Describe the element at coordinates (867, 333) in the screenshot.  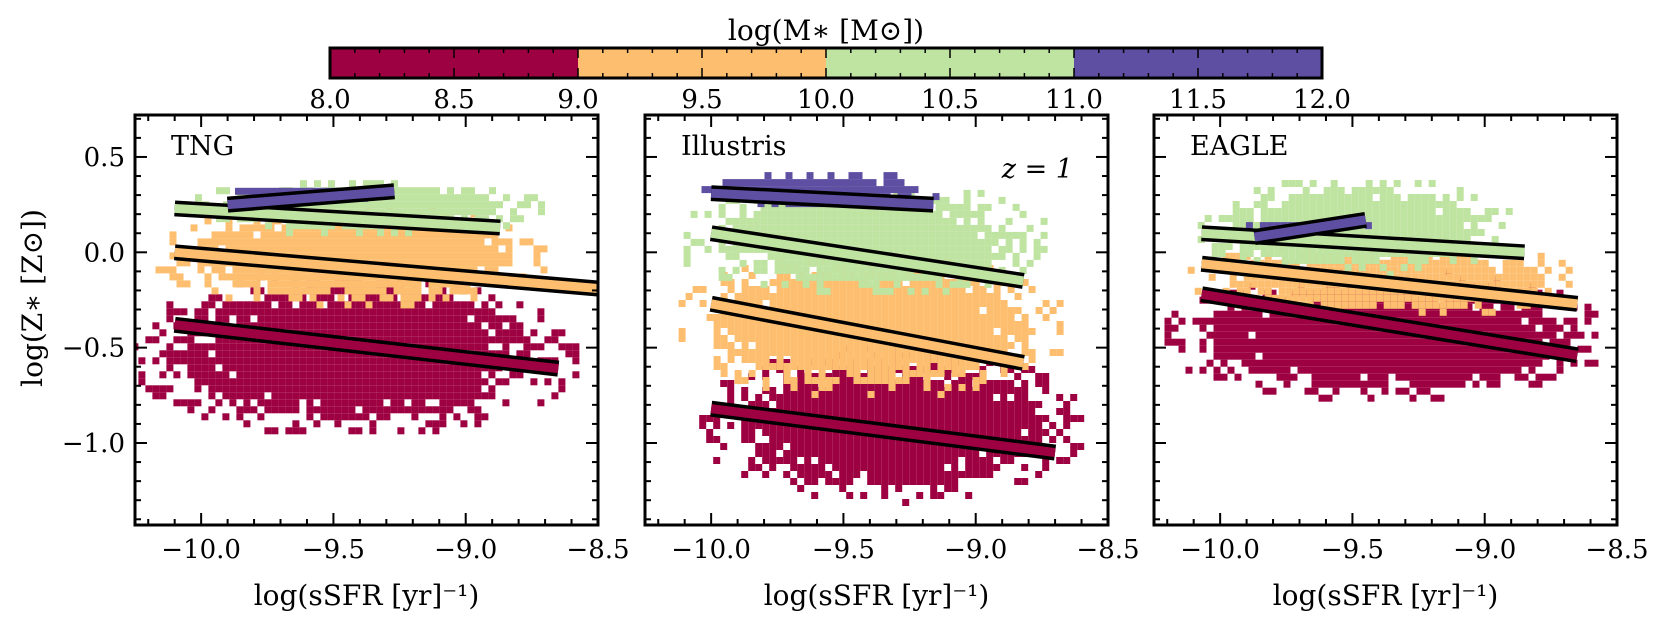
I see `fit-line-9.0-10.0` at that location.